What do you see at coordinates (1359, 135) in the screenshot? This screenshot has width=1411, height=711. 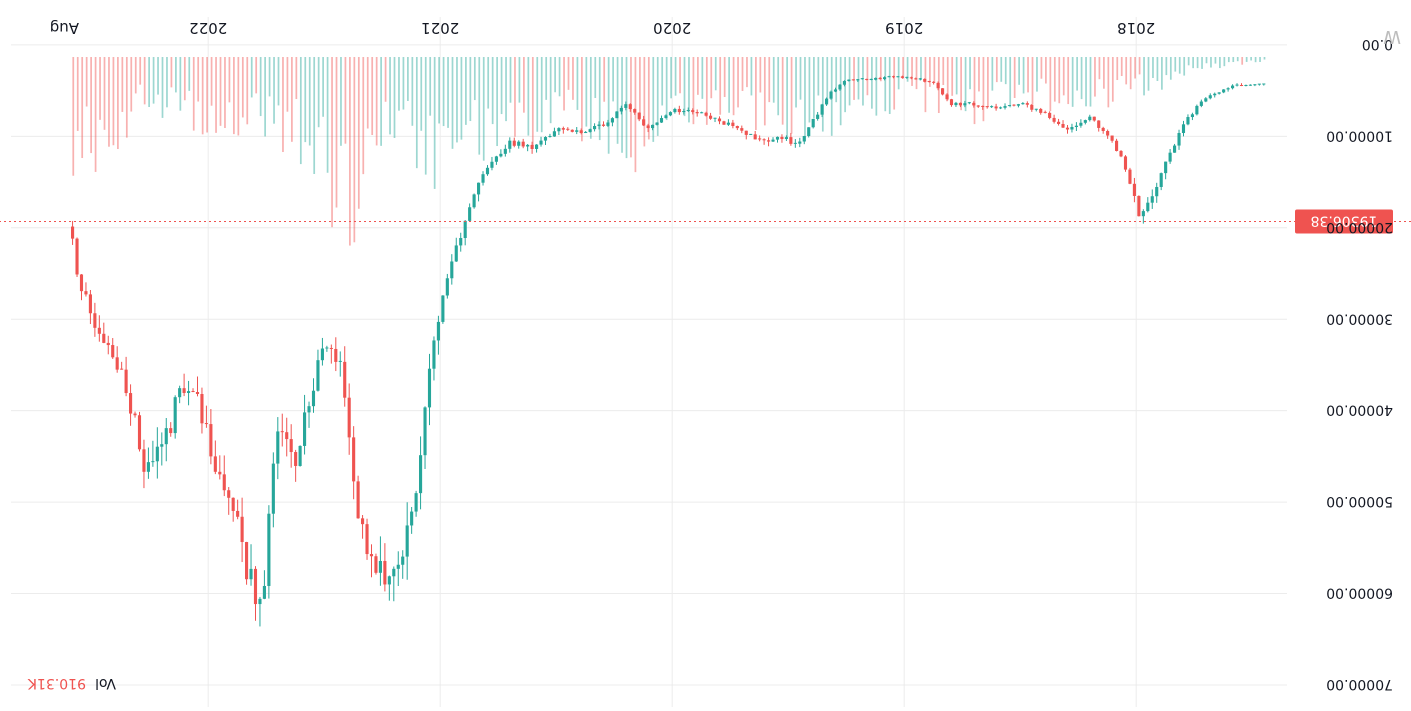 I see `y-tick-label: 10000.00` at bounding box center [1359, 135].